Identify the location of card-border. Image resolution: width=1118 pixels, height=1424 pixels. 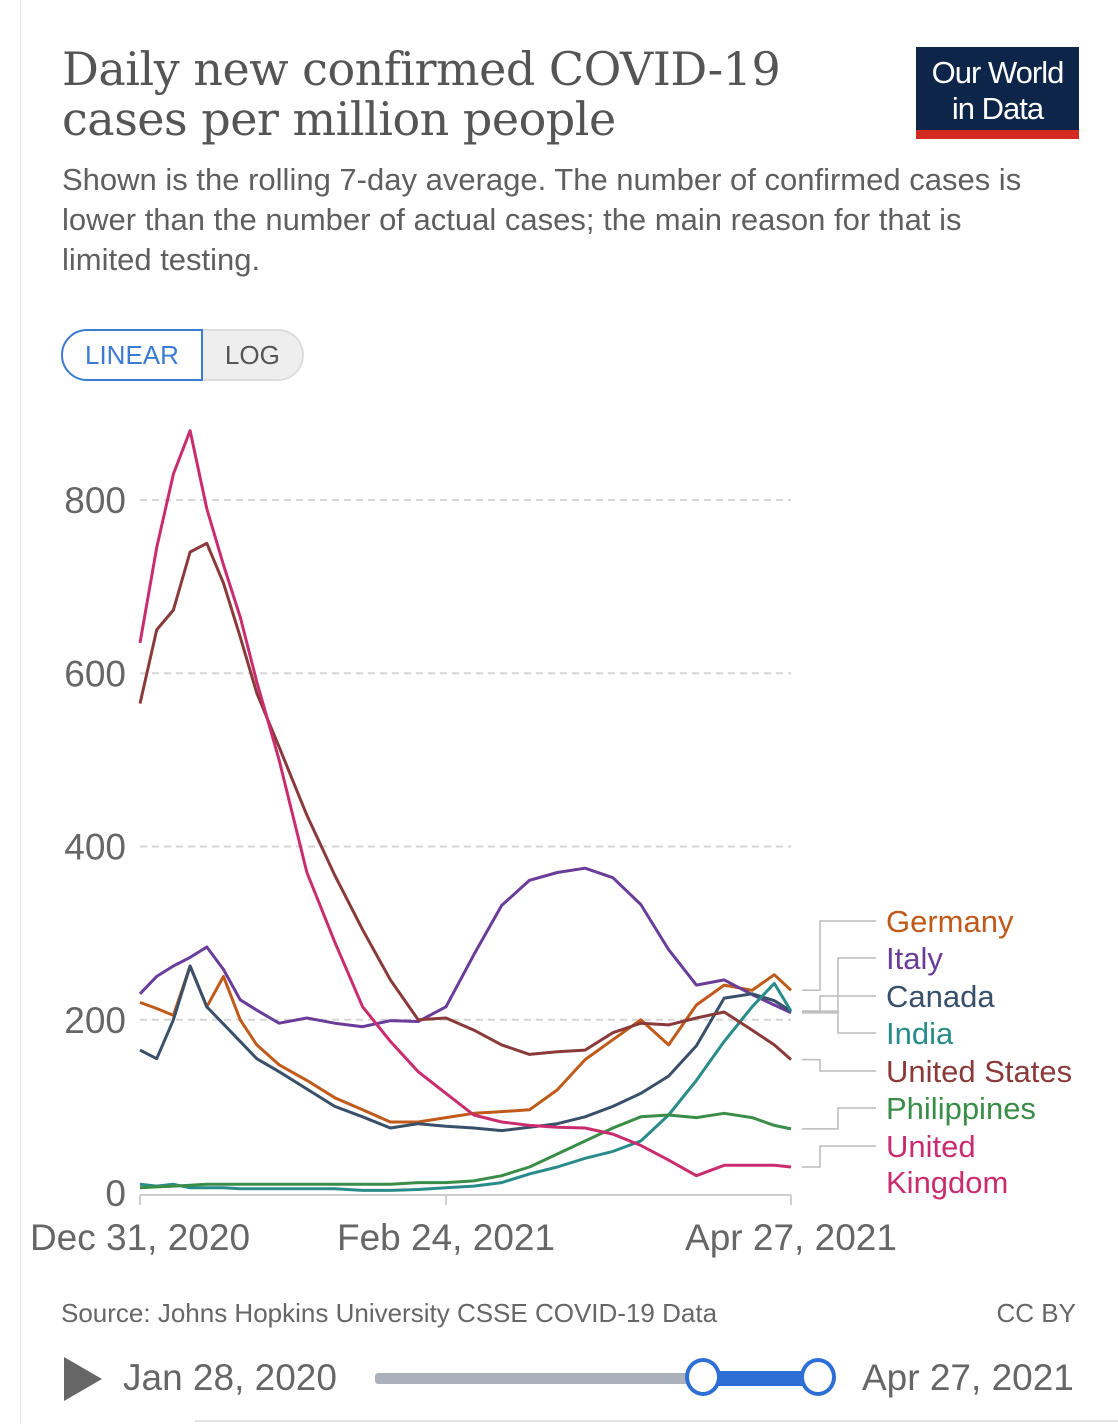
(20, 712).